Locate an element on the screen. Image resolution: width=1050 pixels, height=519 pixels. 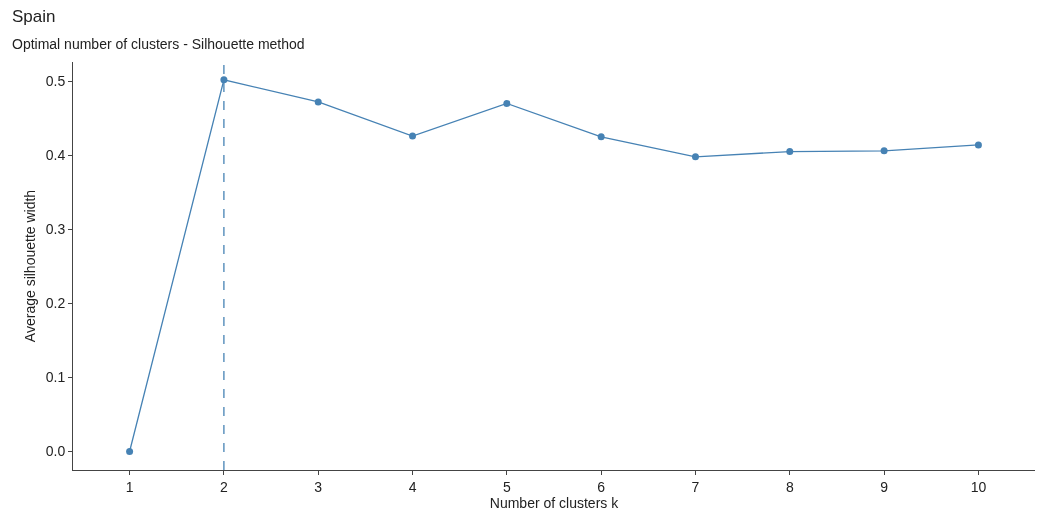
x-tick-label: 5 is located at coordinates (506, 486).